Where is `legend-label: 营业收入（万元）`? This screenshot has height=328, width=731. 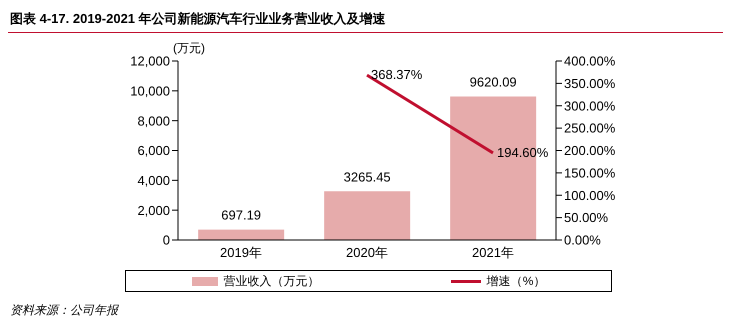 legend-label: 营业收入（万元） is located at coordinates (272, 281).